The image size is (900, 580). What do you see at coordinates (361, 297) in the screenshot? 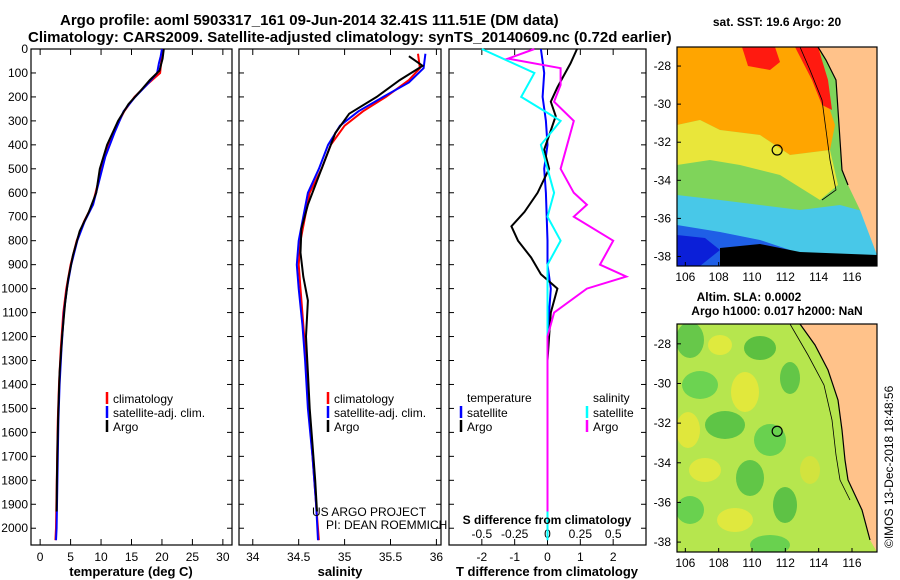
I see `salinity-series` at bounding box center [361, 297].